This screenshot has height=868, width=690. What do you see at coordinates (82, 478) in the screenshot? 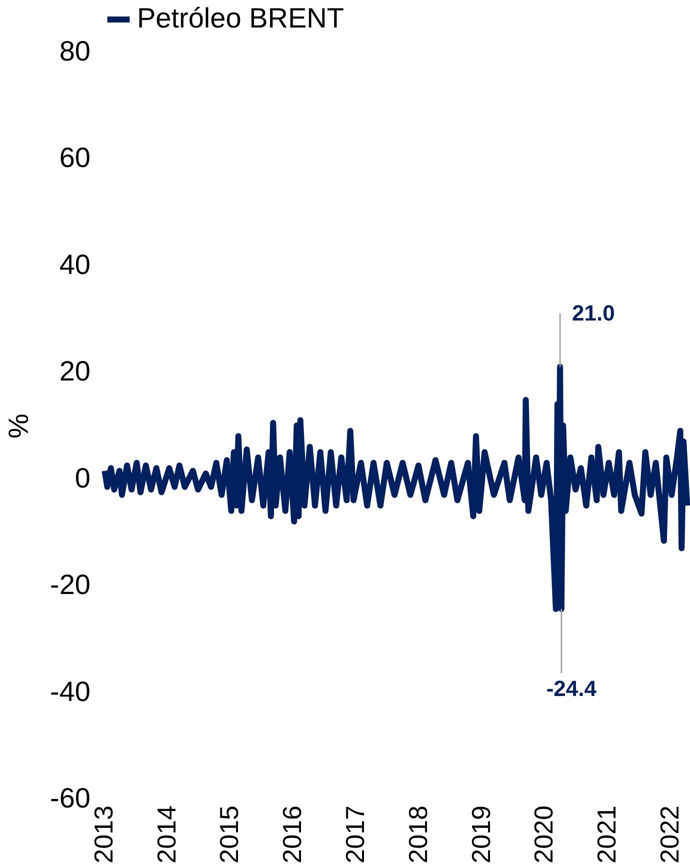
I see `y-tick-label: 0` at bounding box center [82, 478].